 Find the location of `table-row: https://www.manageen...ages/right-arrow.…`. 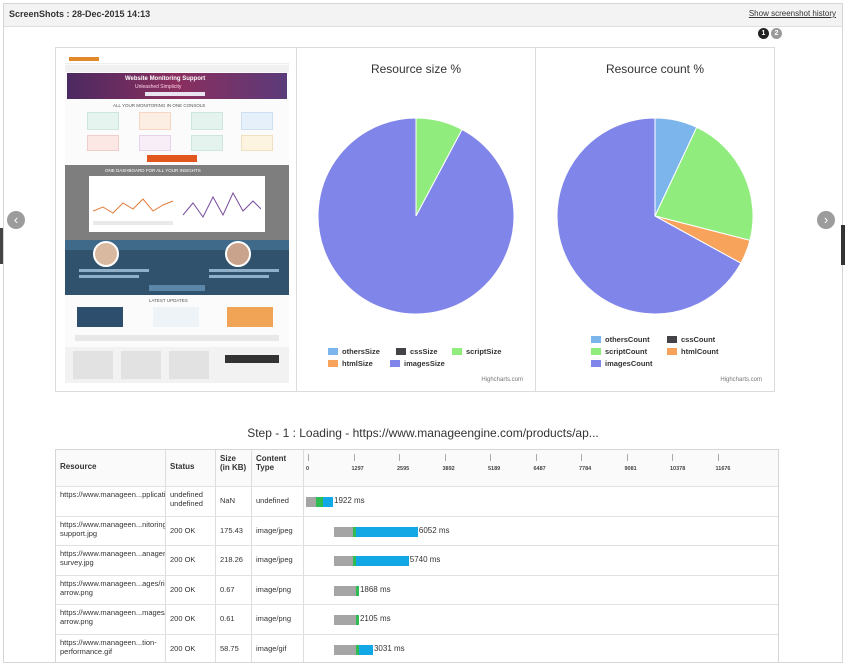

table-row: https://www.manageen...ages/right-arrow.… is located at coordinates (417, 589).